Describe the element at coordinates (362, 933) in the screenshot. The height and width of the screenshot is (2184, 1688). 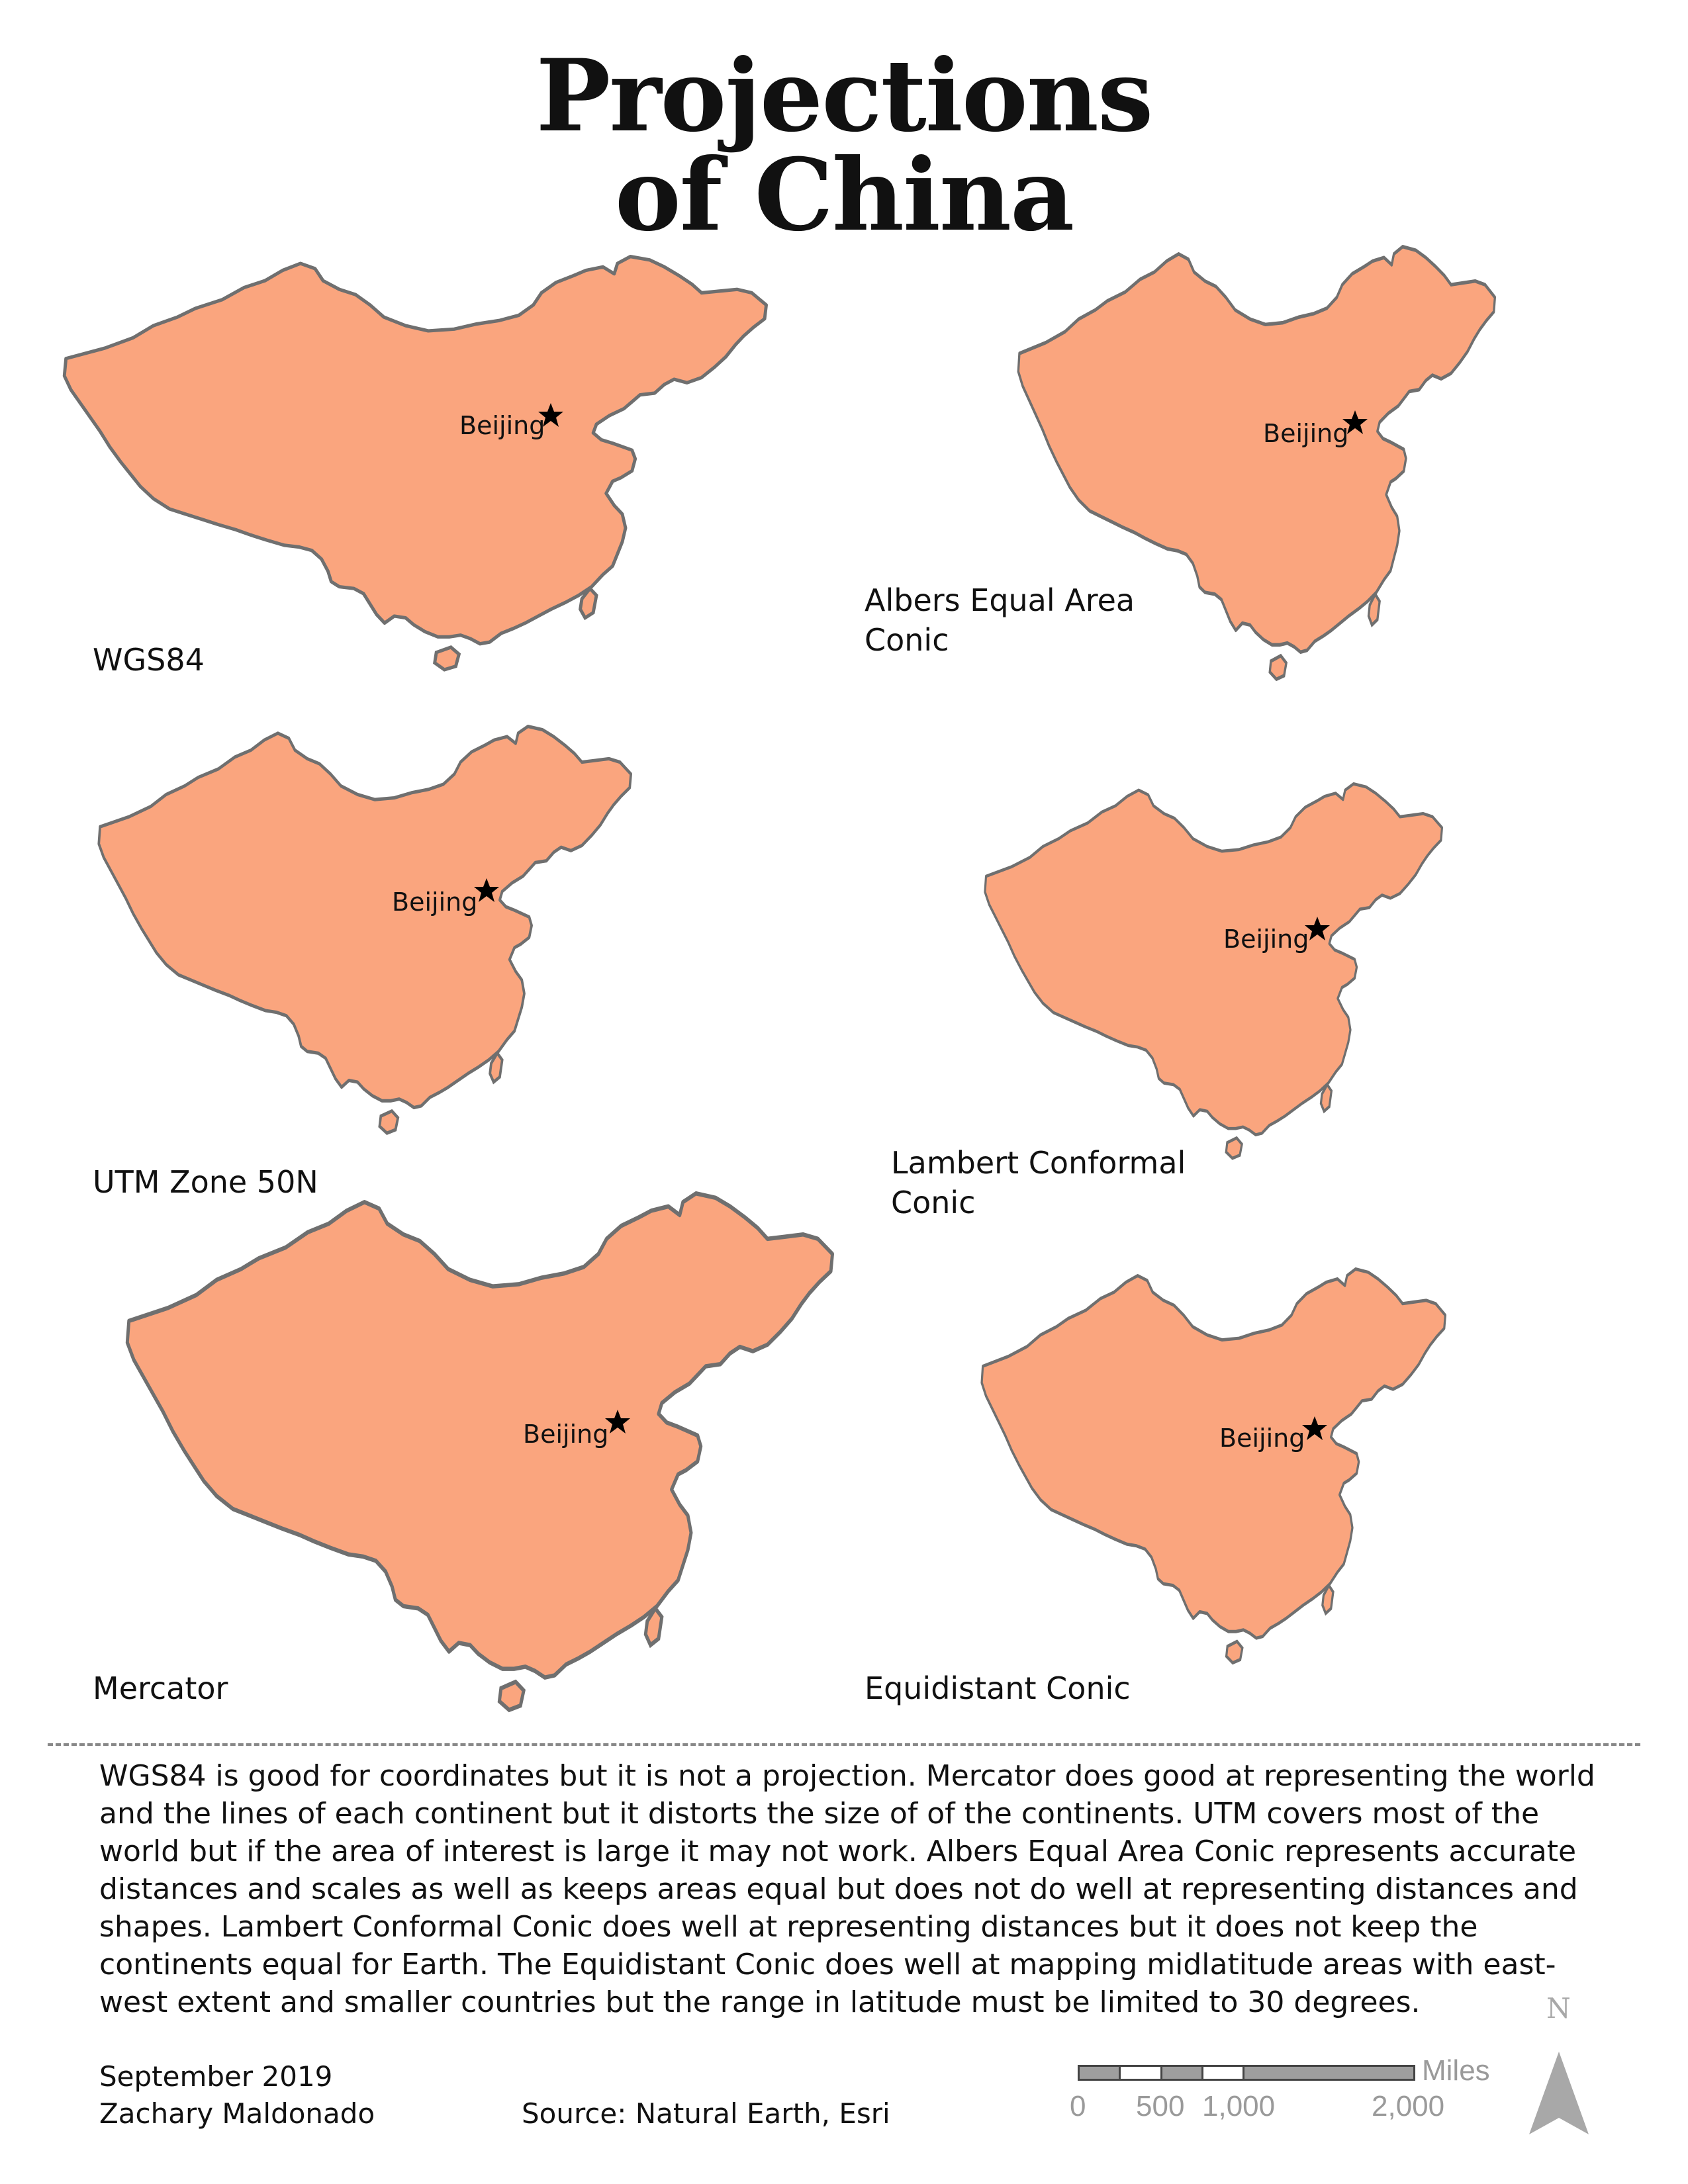
I see `map-utm` at that location.